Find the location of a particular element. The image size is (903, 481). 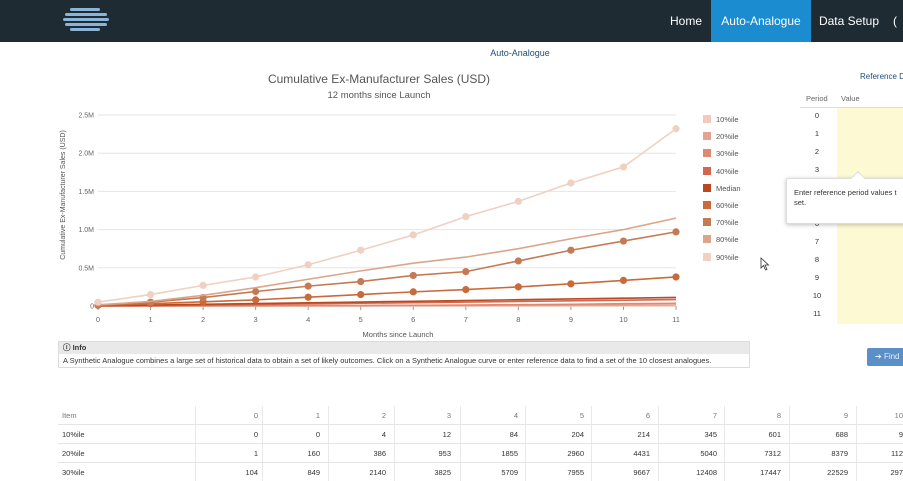

series-line-80pctile is located at coordinates (387, 261).